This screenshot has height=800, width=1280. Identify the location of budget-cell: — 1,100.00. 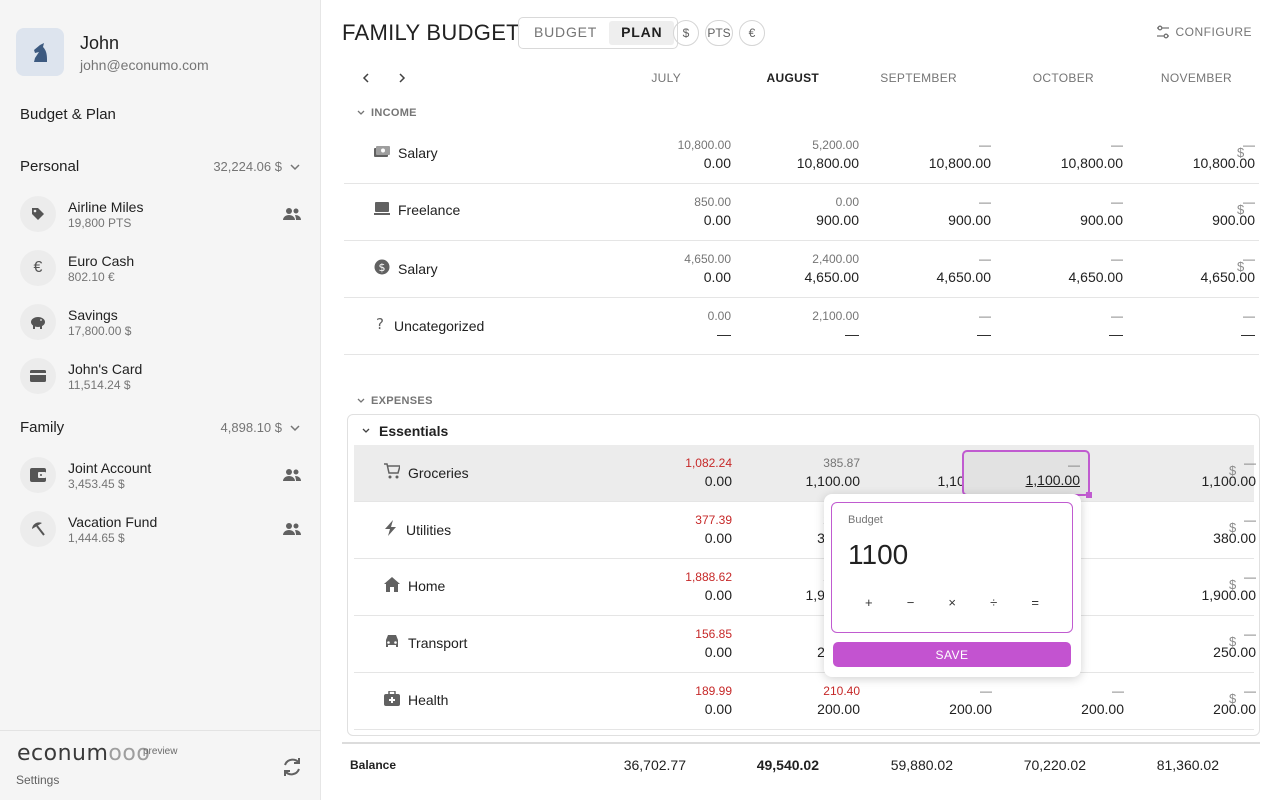
(1201, 473).